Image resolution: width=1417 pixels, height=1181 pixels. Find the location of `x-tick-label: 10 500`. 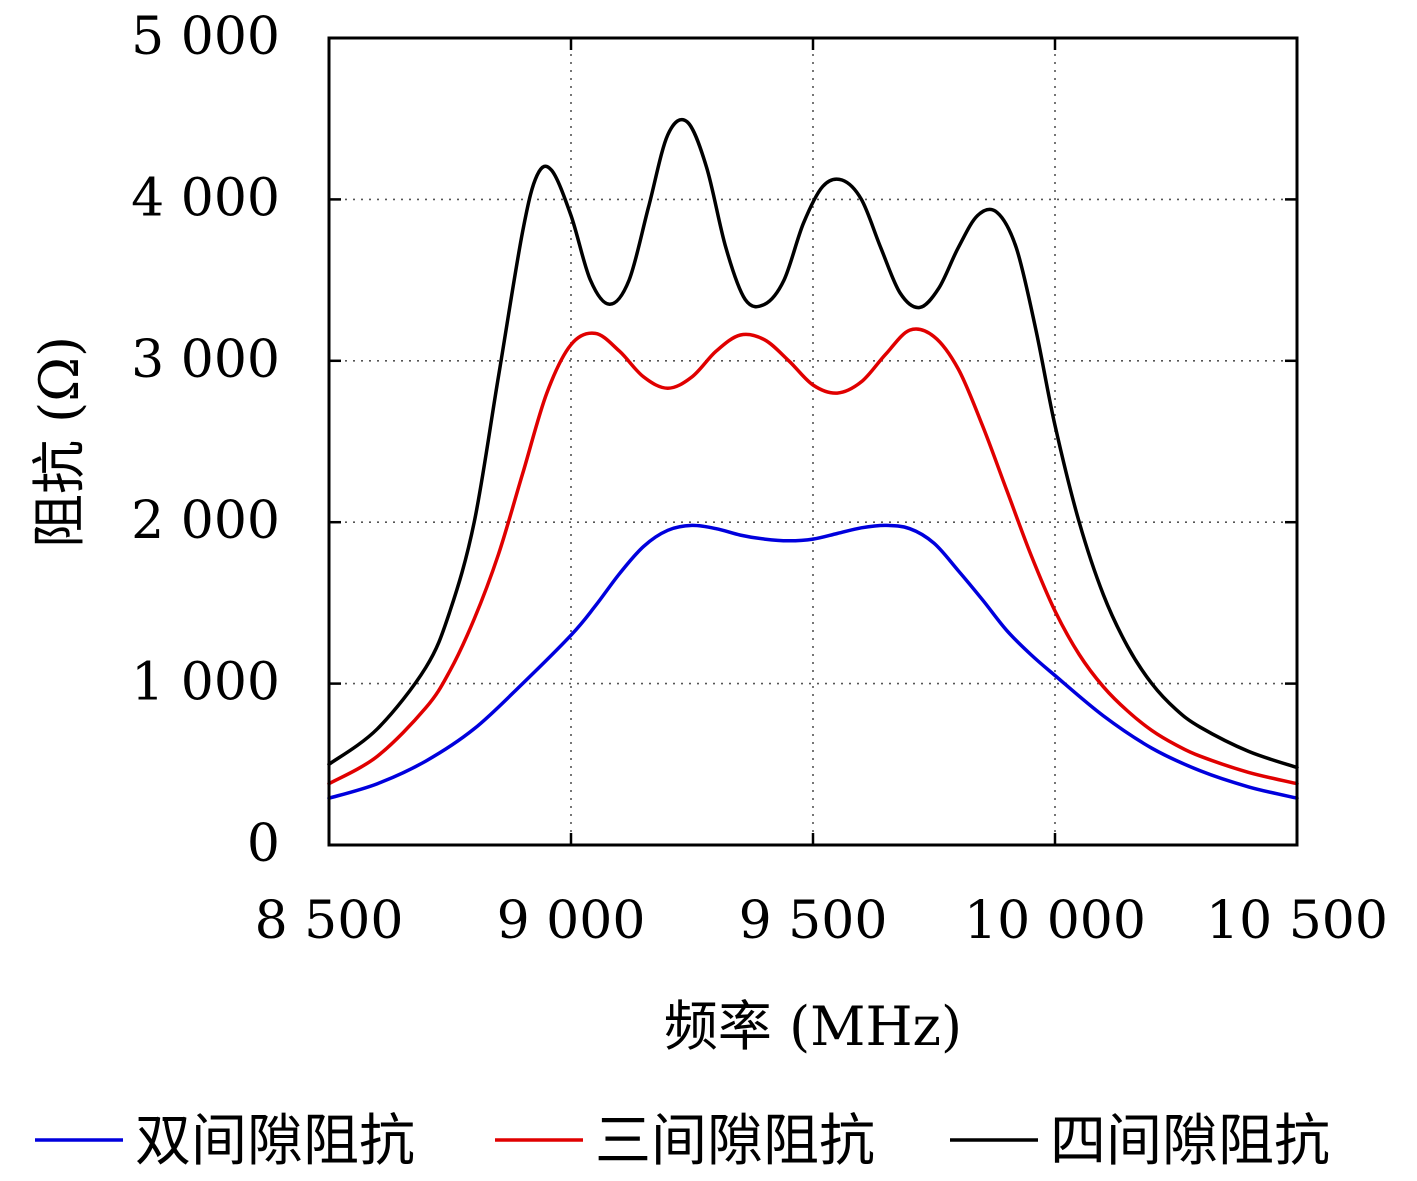

x-tick-label: 10 500 is located at coordinates (1297, 921).